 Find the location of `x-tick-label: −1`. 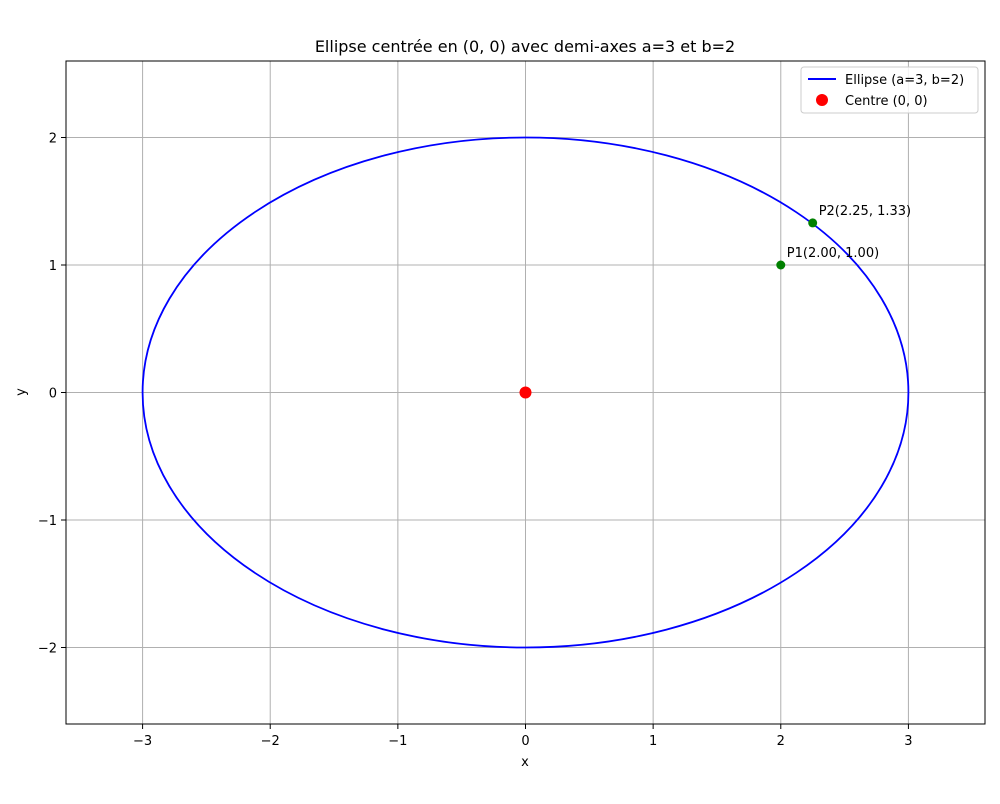

x-tick-label: −1 is located at coordinates (397, 741).